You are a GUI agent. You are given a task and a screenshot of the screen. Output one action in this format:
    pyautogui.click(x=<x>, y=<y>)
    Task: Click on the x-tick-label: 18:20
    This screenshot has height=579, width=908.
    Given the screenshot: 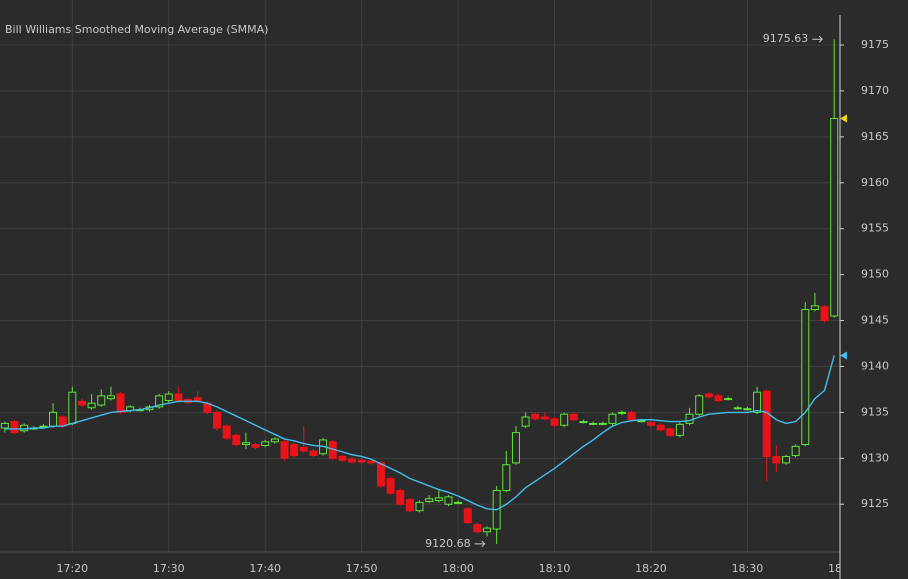 What is the action you would take?
    pyautogui.click(x=651, y=568)
    